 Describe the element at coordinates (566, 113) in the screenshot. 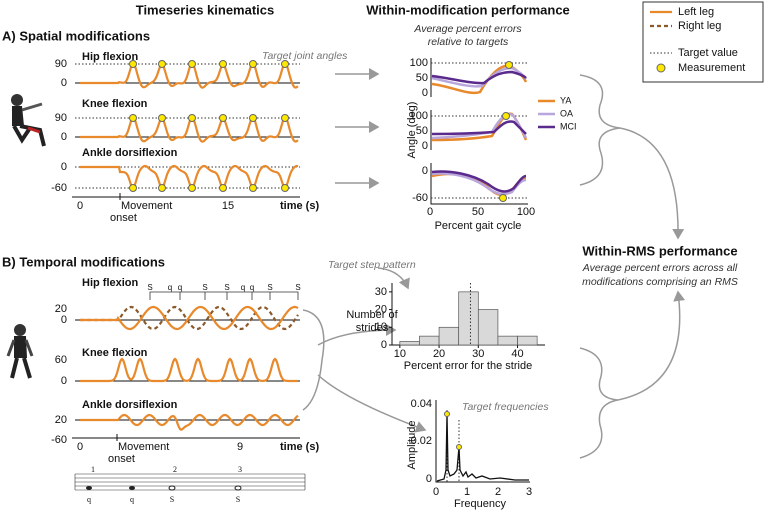

I see `legend-label: OA` at that location.